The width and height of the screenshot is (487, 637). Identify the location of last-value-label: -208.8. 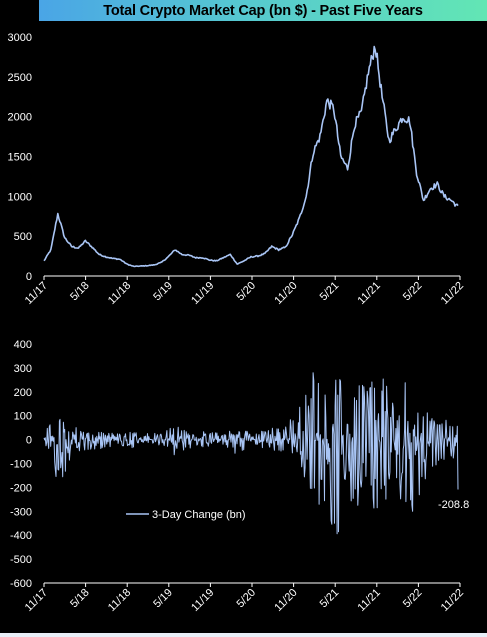
(453, 505).